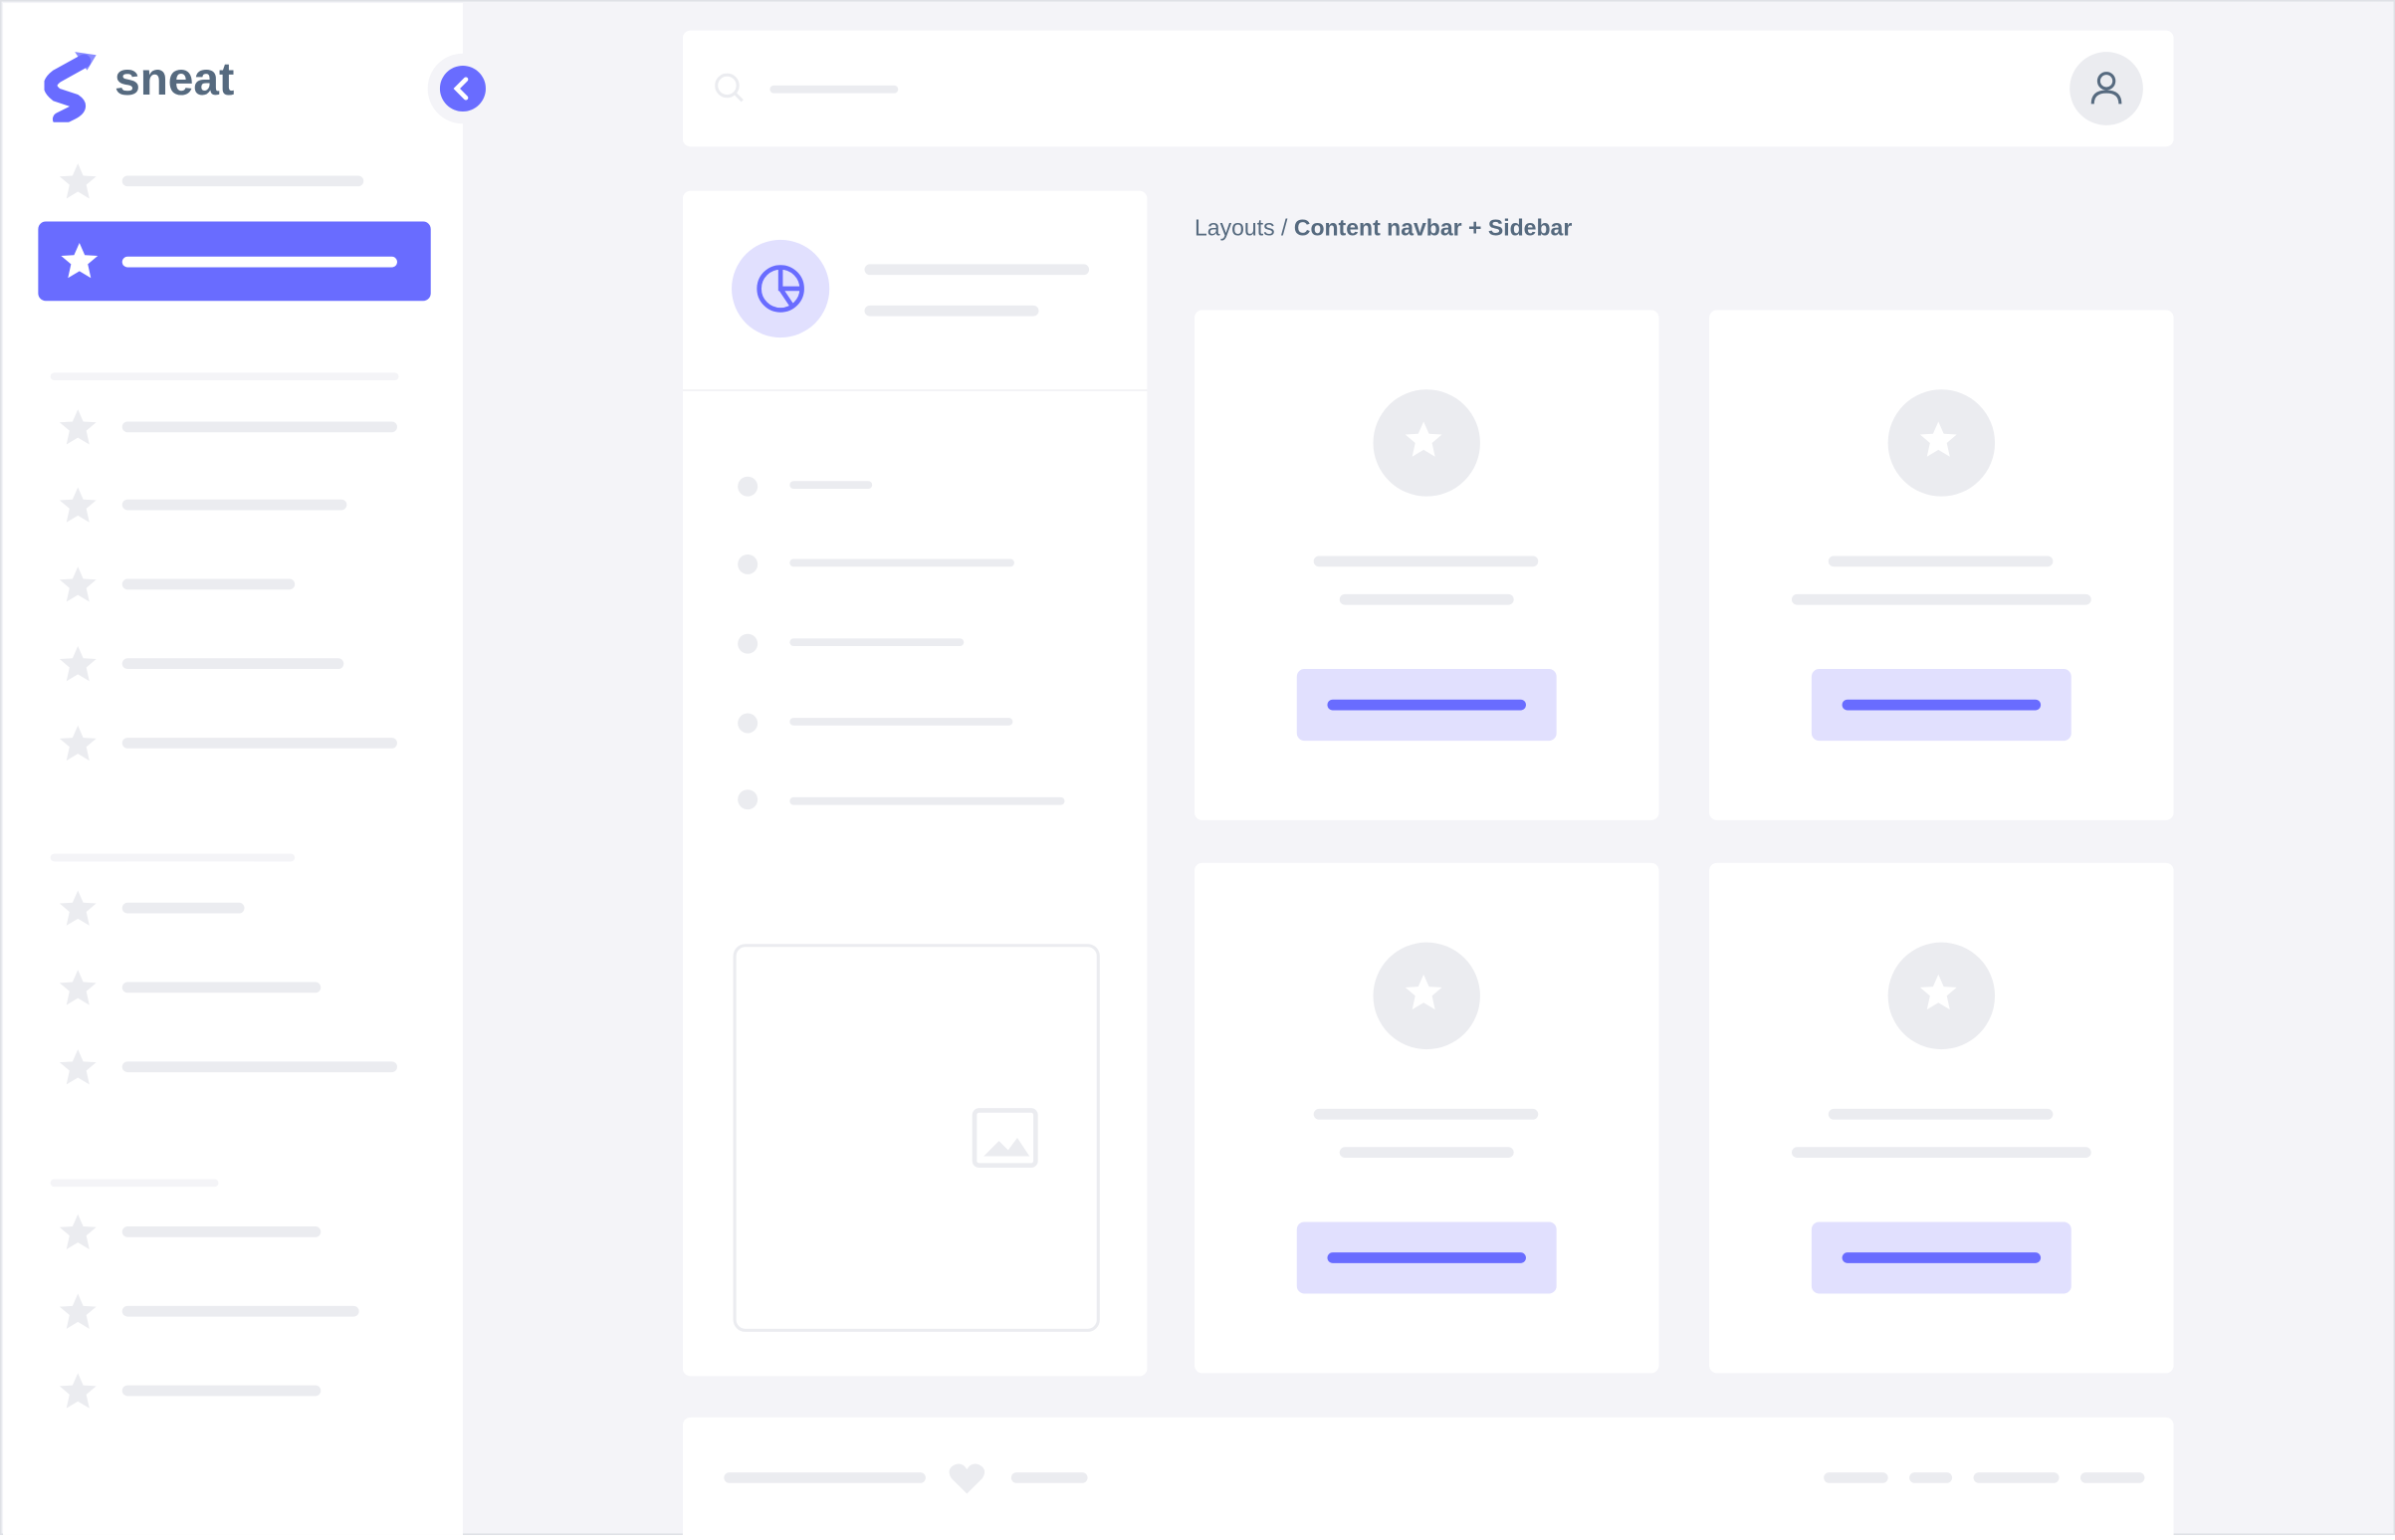  What do you see at coordinates (834, 90) in the screenshot?
I see `search-input` at bounding box center [834, 90].